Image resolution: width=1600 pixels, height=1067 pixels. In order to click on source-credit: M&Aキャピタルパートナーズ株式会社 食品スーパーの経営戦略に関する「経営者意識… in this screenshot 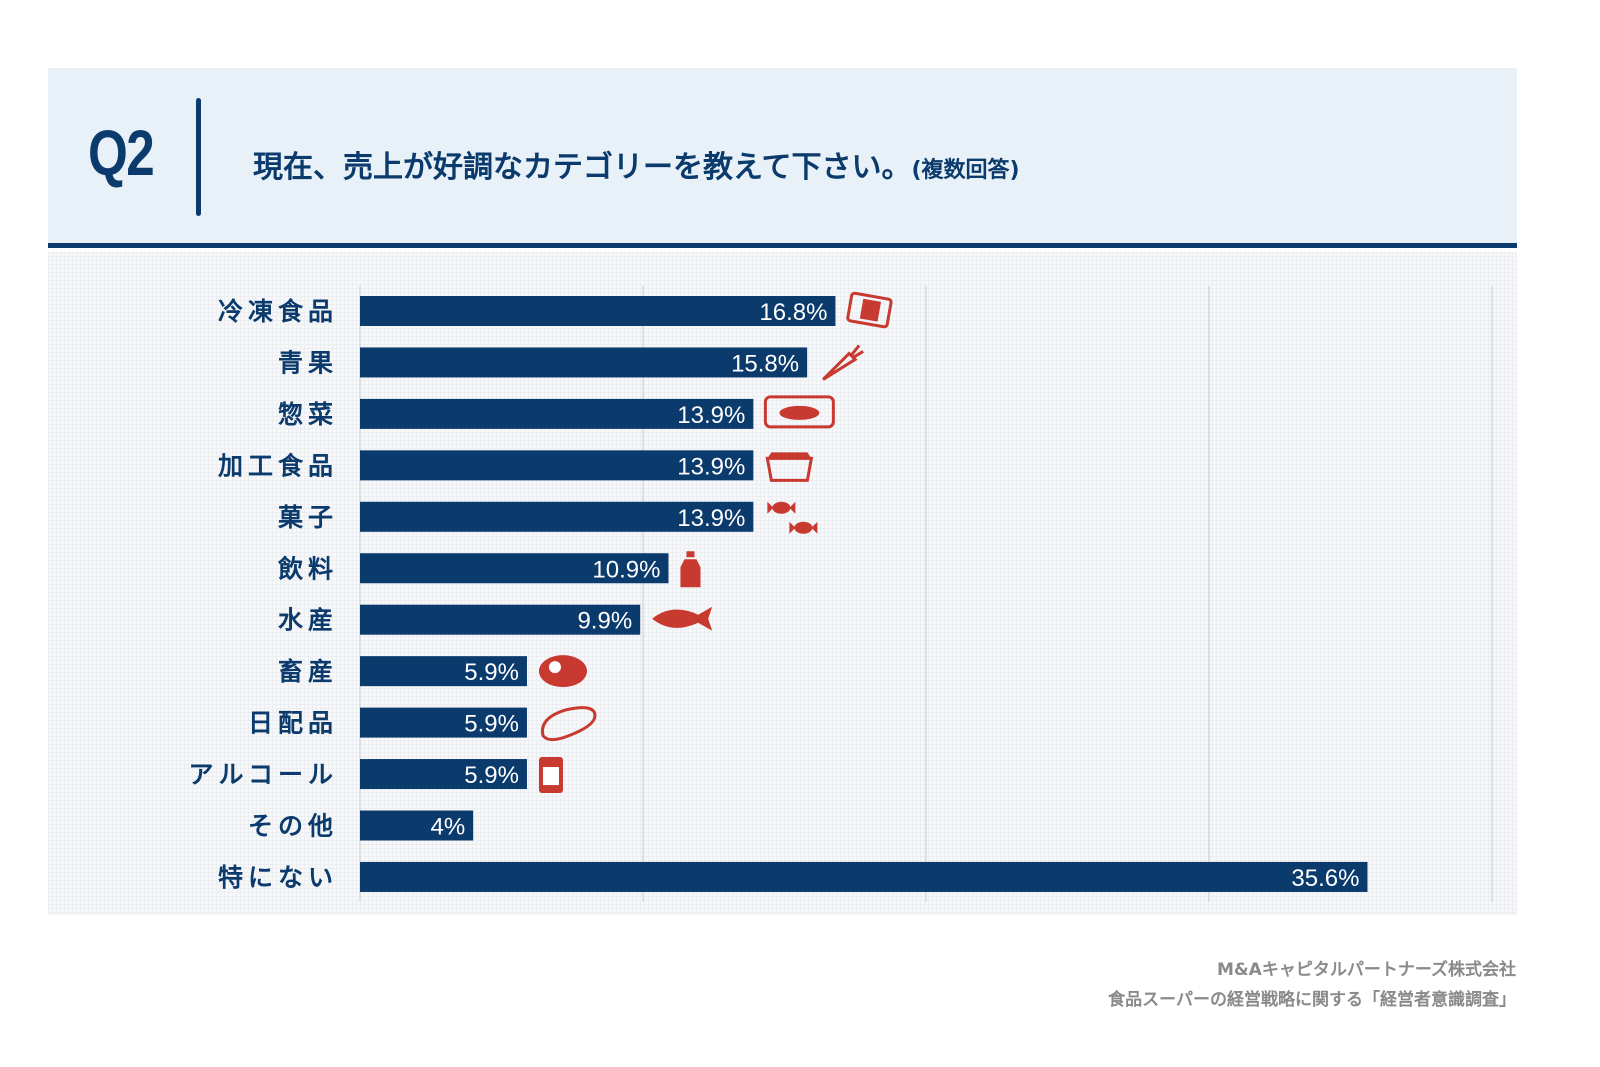, I will do `click(1312, 985)`.